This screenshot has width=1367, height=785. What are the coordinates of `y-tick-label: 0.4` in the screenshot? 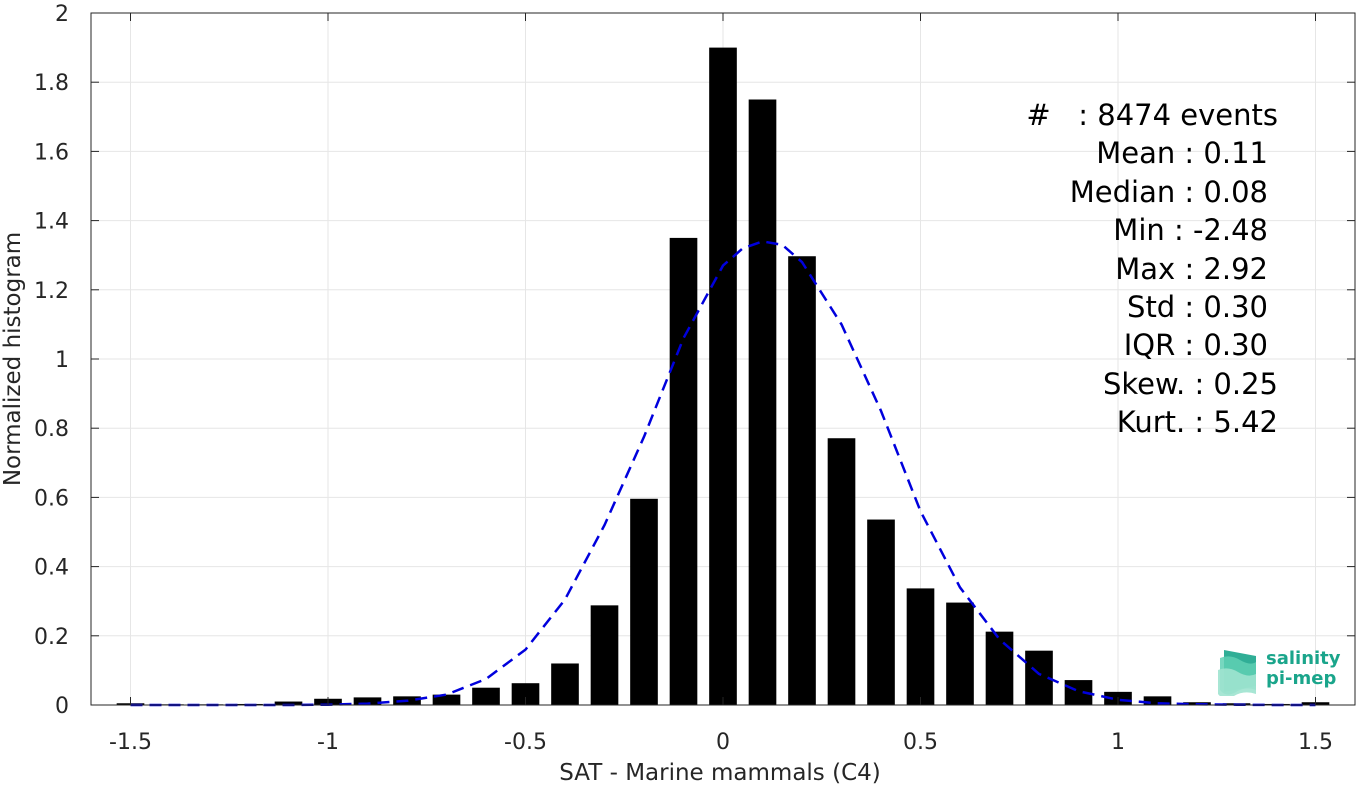 It's located at (51, 568).